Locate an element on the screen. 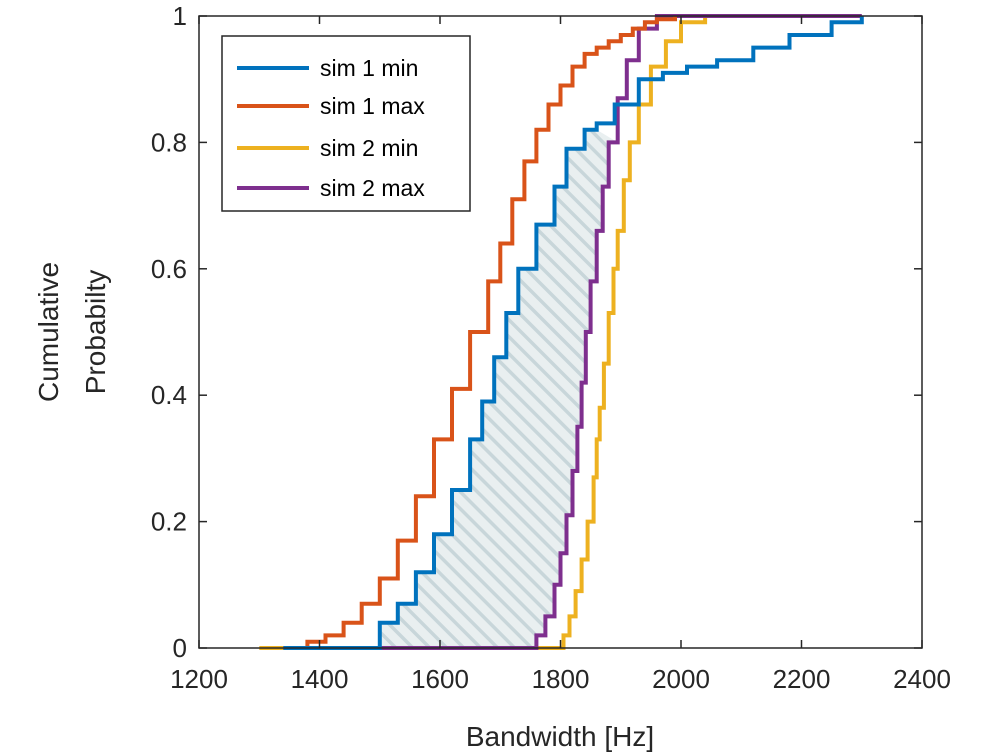 The height and width of the screenshot is (755, 983). x-tick-label: 2400 is located at coordinates (922, 679).